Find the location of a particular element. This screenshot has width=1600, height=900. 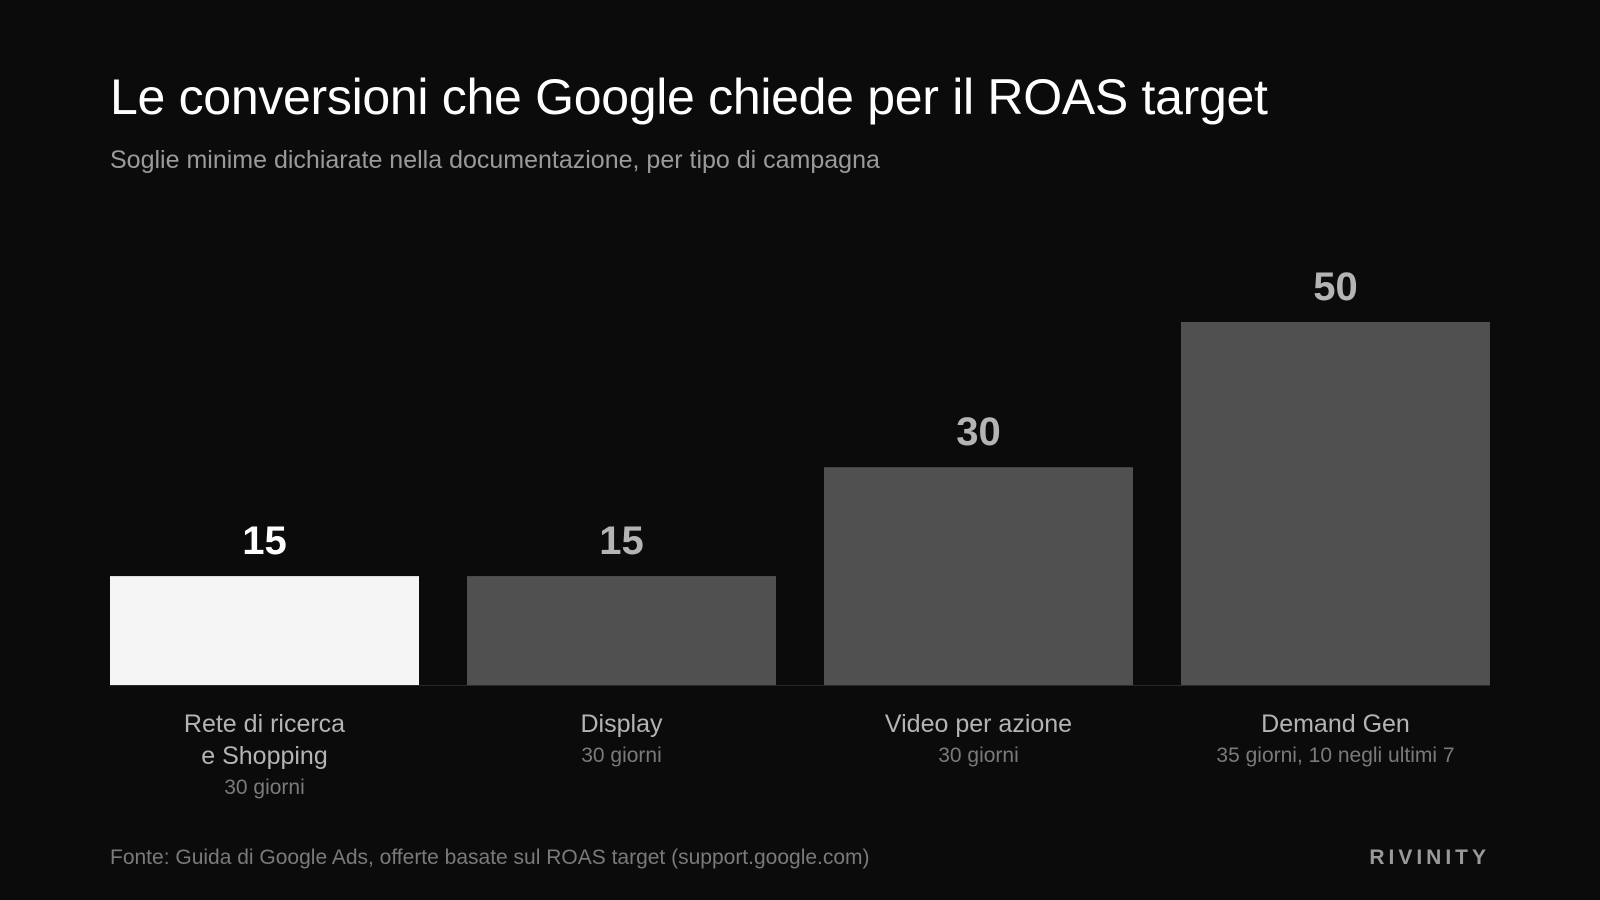

bar-value-label-3: 50 is located at coordinates (1335, 287).